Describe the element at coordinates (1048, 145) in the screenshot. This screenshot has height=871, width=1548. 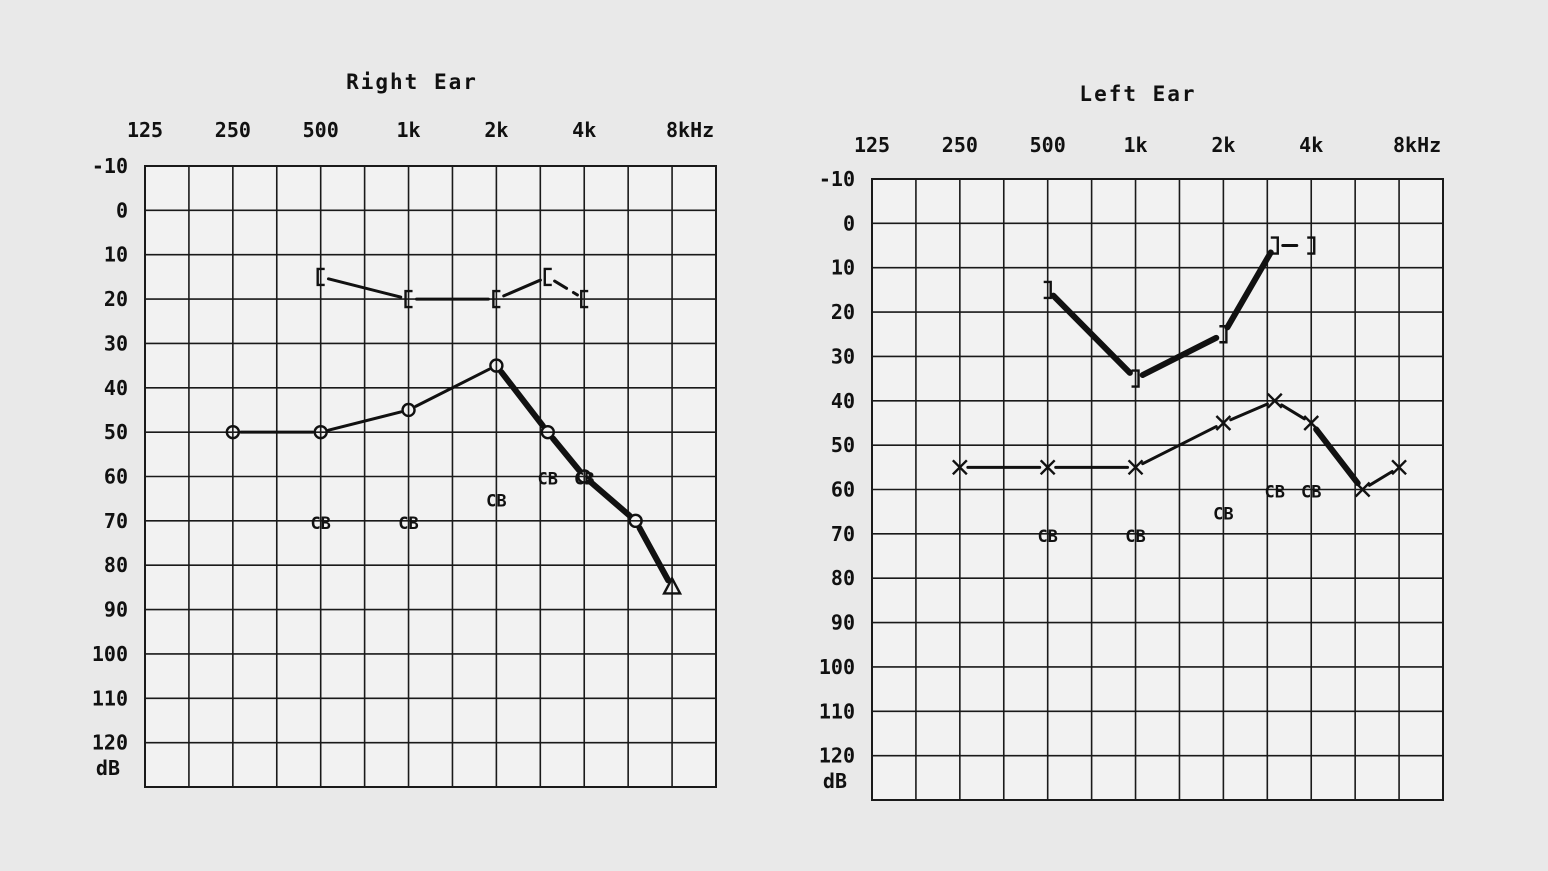
I see `x-tick-label: 500` at that location.